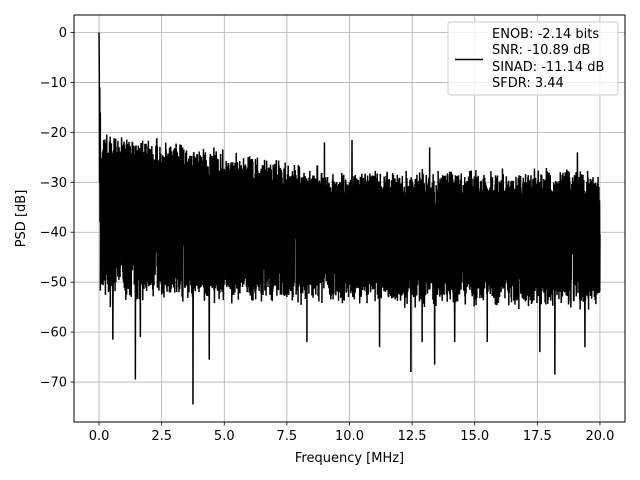  I want to click on y-tick-label: 0, so click(63, 33).